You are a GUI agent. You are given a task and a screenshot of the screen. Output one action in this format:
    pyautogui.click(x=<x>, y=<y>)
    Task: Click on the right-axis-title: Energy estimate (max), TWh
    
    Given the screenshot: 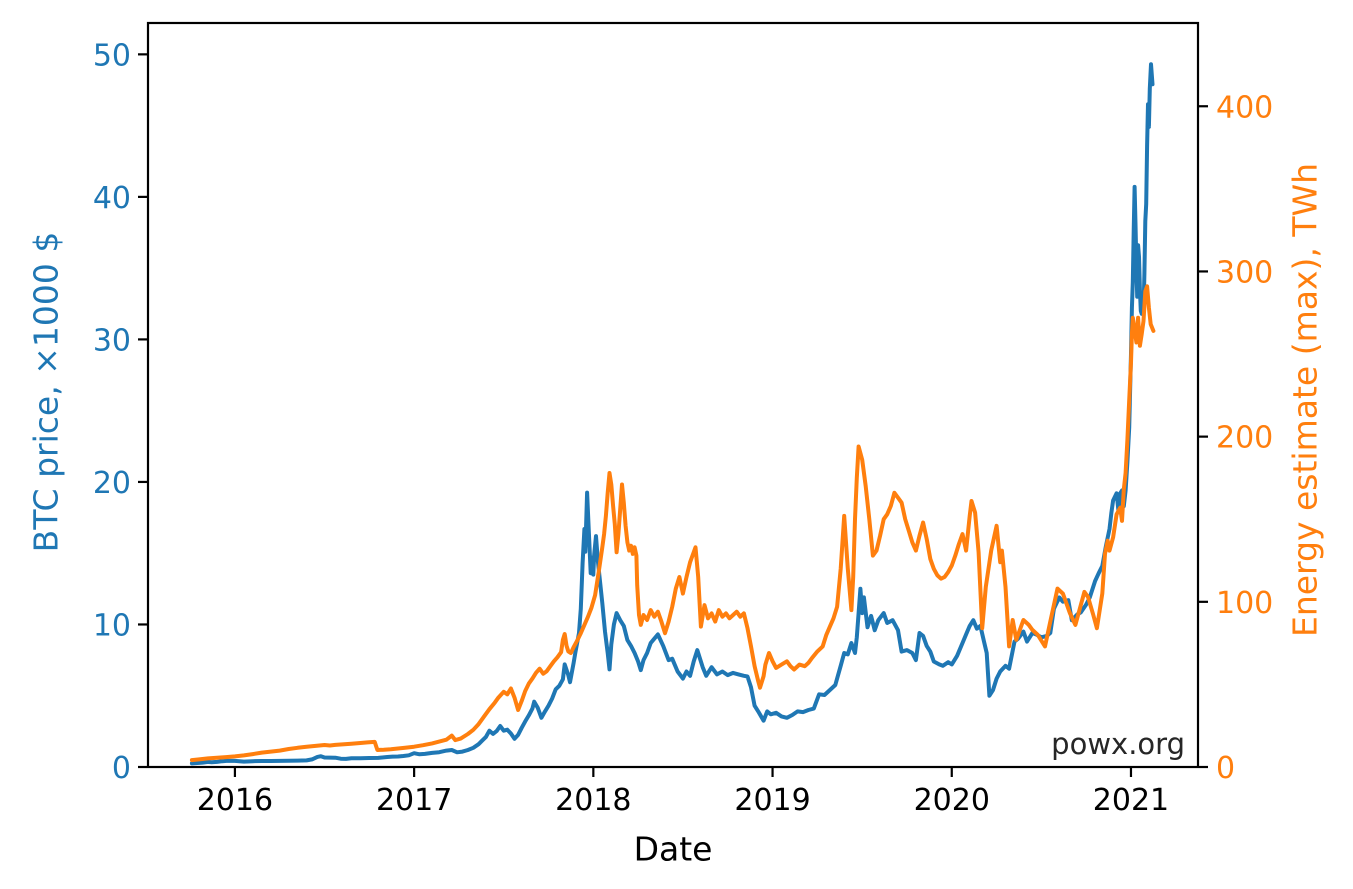 What is the action you would take?
    pyautogui.click(x=1305, y=400)
    